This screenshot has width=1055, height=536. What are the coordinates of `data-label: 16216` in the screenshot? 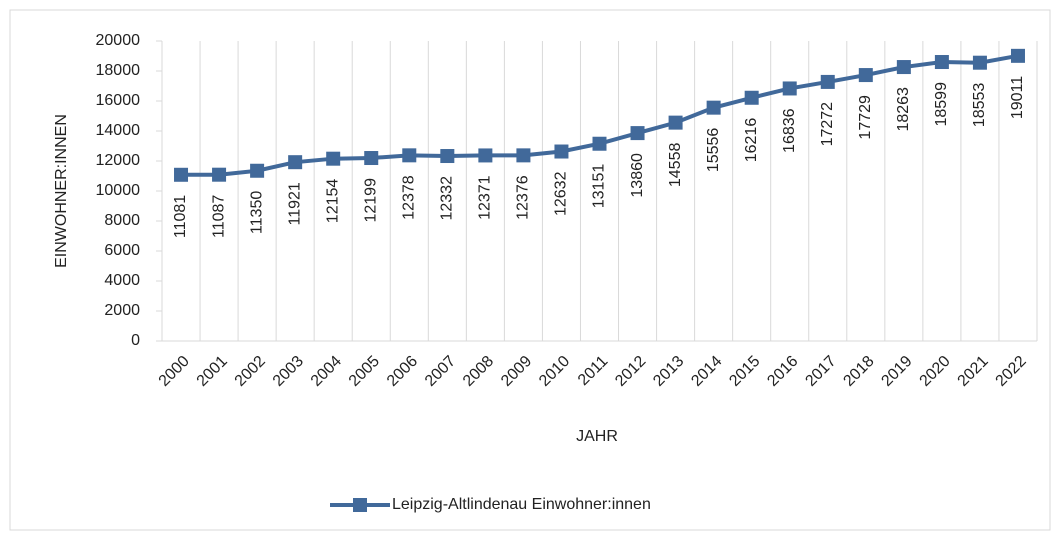 It's located at (751, 140).